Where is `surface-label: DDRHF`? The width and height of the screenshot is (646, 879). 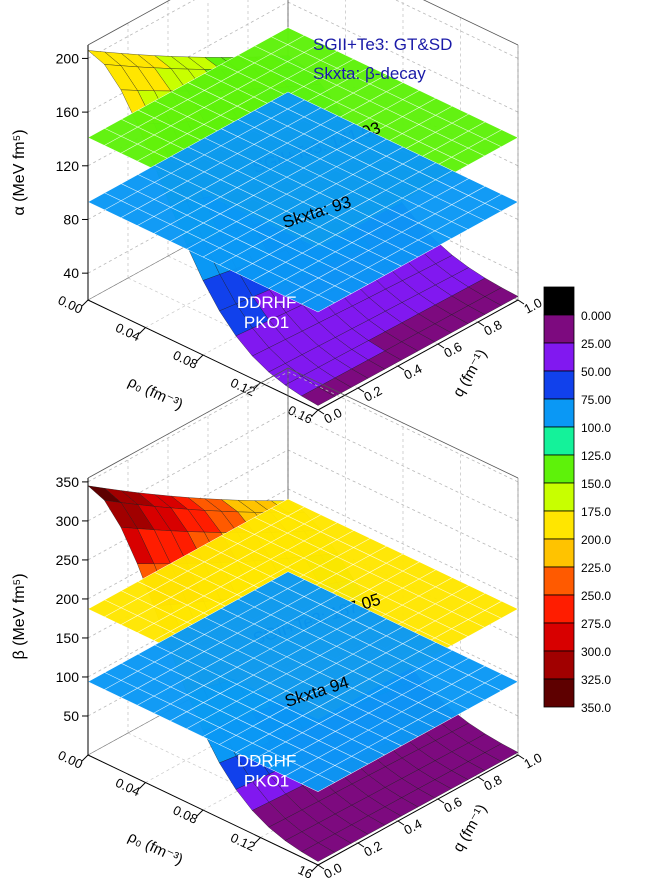
surface-label: DDRHF is located at coordinates (267, 761).